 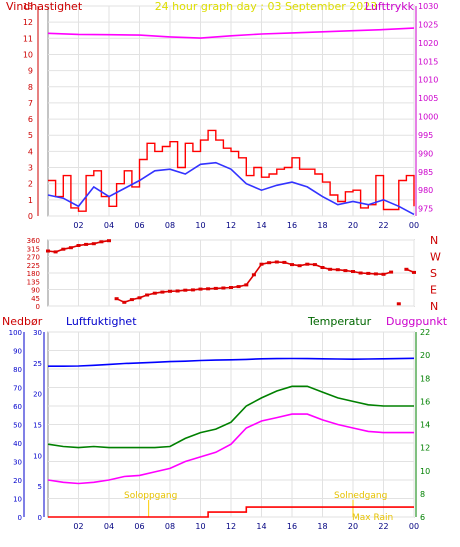 I want to click on y-left-tick-label: 45, so click(x=35, y=299).